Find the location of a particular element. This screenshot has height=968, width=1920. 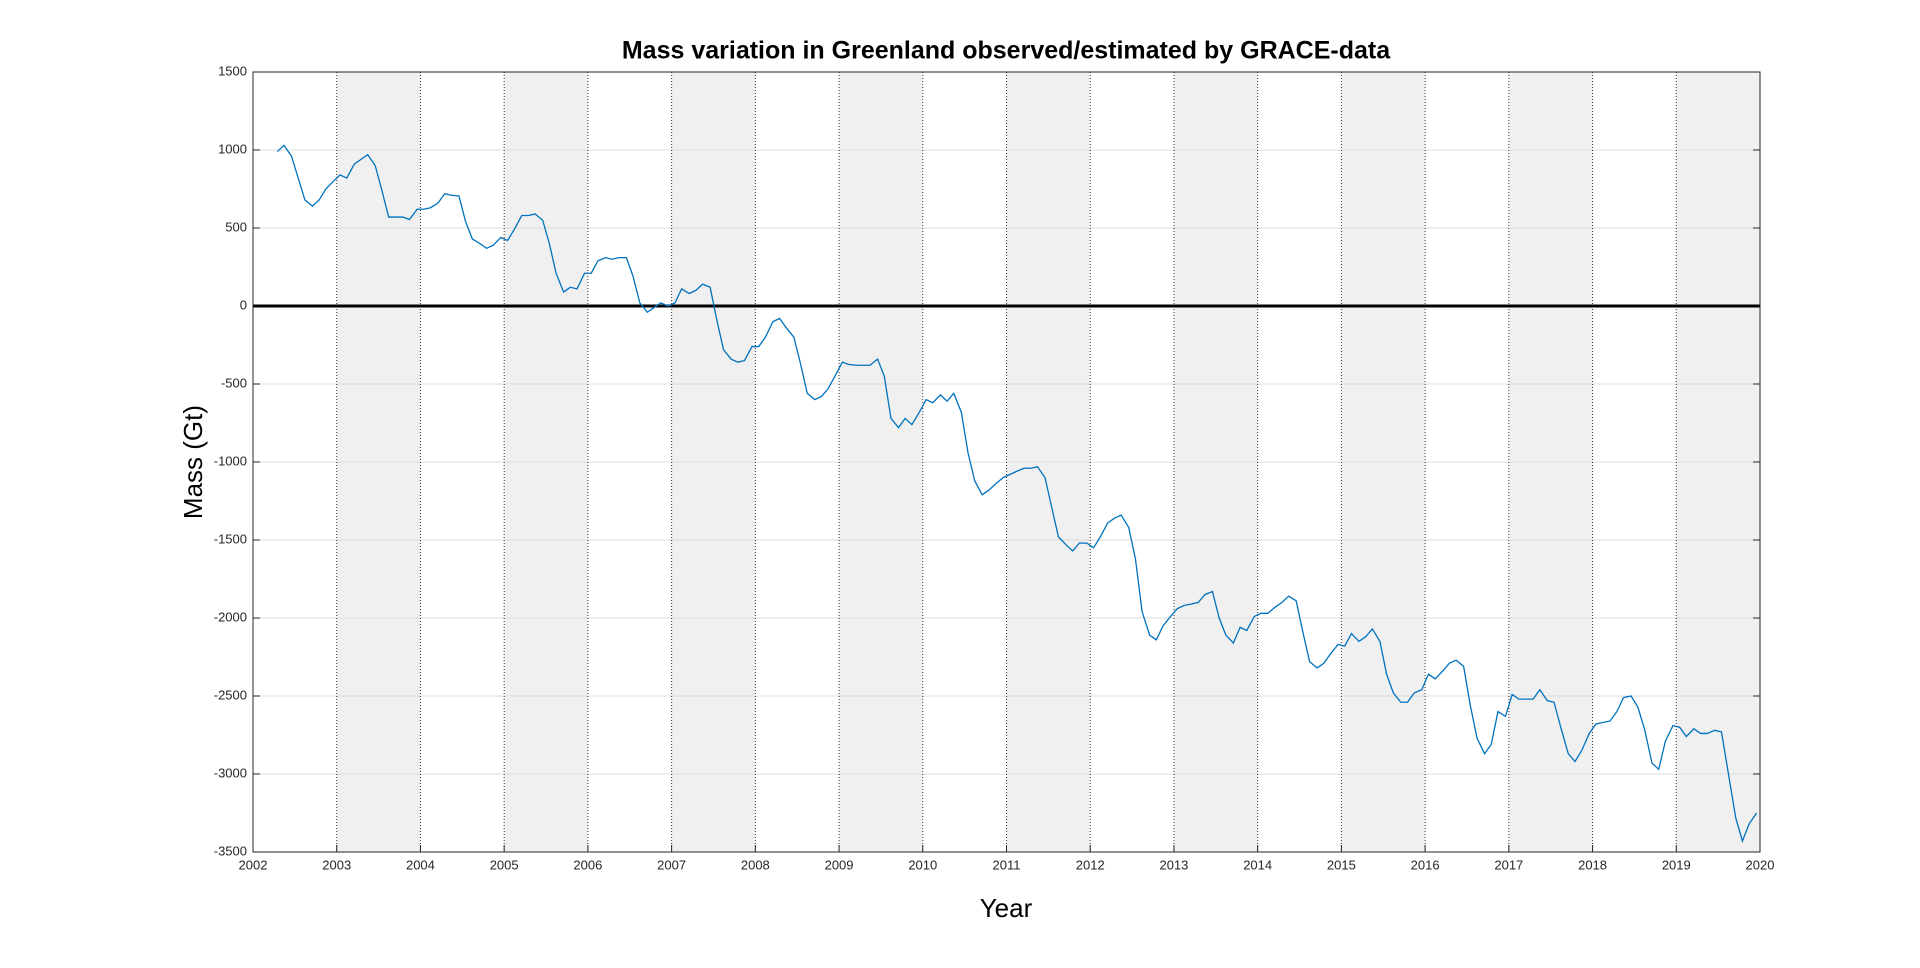

y-axis-label: Mass (Gt) is located at coordinates (193, 462).